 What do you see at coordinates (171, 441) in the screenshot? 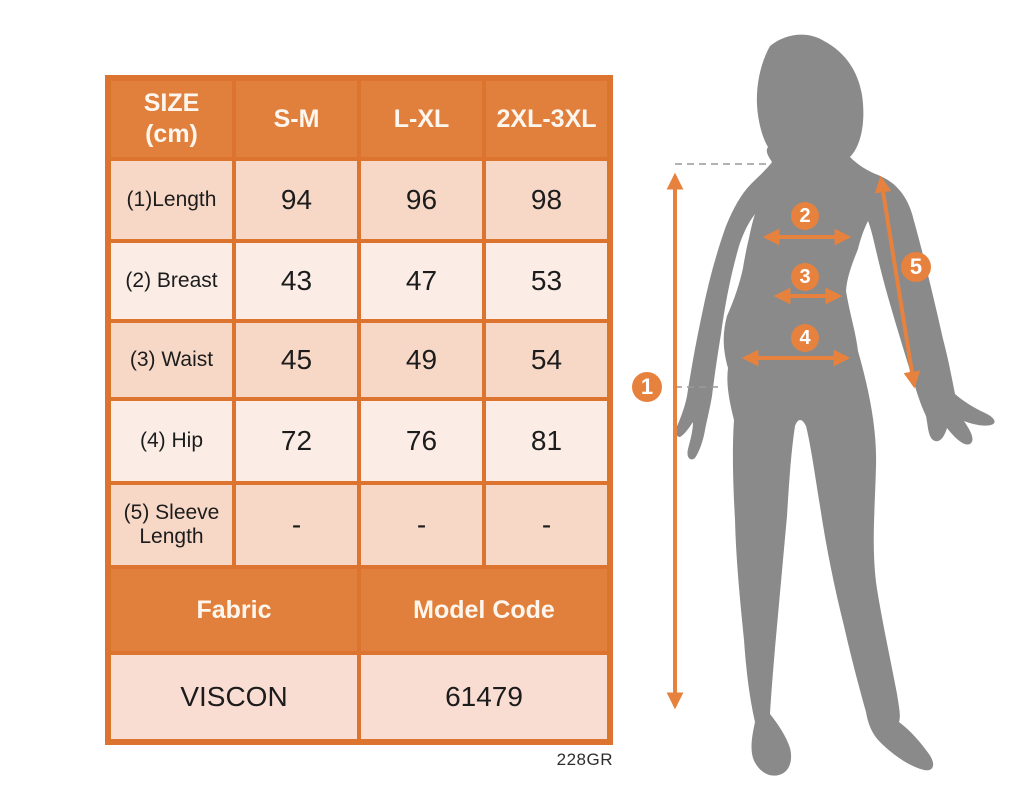
I see `row-label-hip: (4) Hip` at bounding box center [171, 441].